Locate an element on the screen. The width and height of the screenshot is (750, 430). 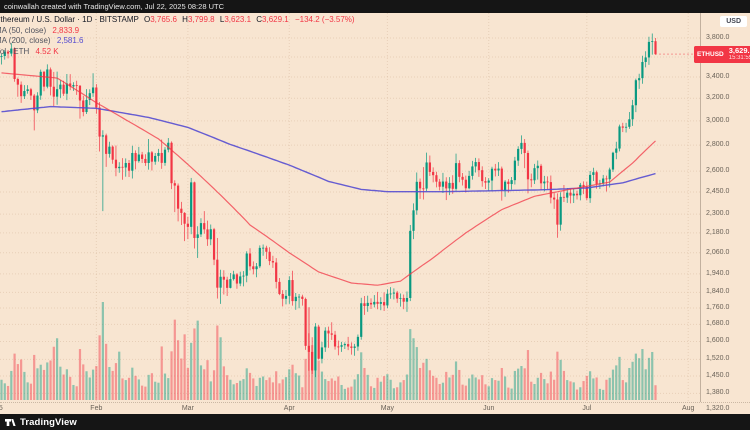
badge-price: 3,629.1 is located at coordinates (739, 50).